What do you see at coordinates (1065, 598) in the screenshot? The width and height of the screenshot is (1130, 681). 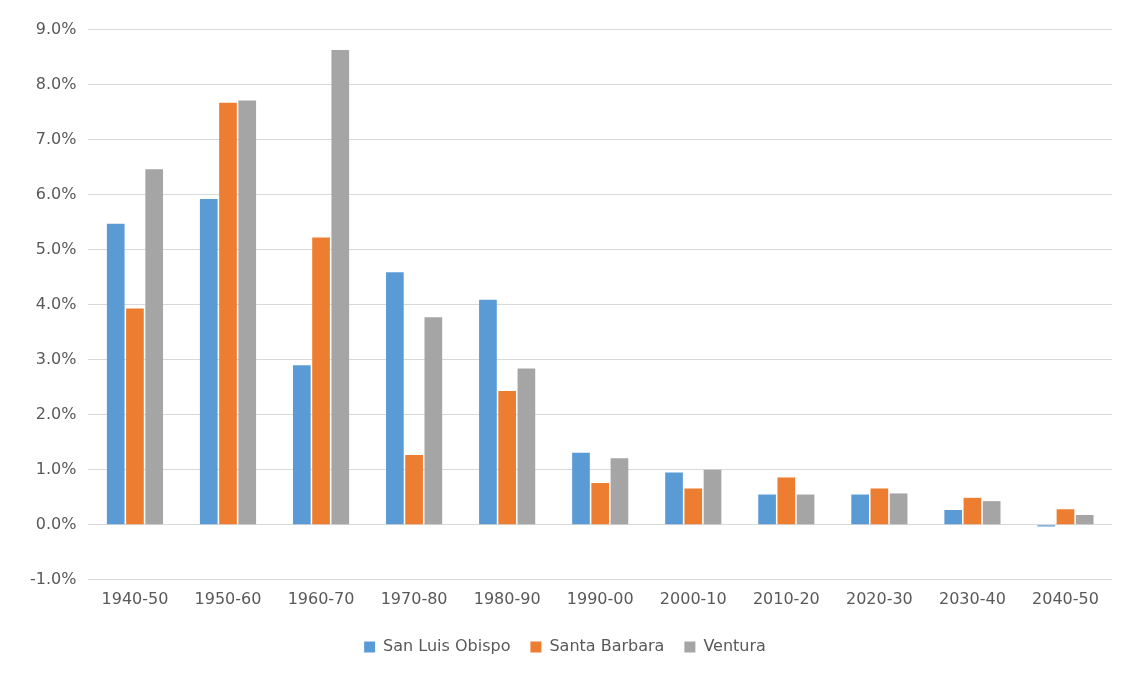 I see `x-tick-label: 2040-50` at bounding box center [1065, 598].